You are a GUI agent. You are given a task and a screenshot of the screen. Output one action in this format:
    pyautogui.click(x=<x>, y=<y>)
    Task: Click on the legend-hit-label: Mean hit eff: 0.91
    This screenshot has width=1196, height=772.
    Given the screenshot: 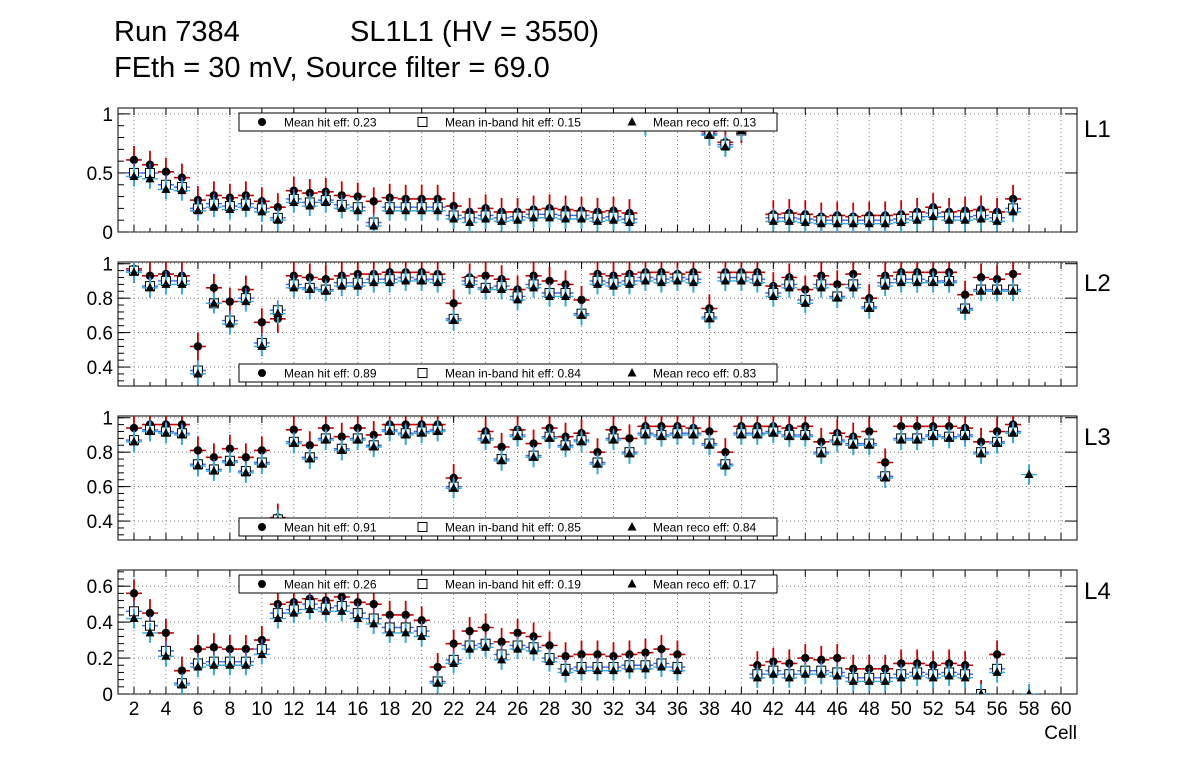 What is the action you would take?
    pyautogui.click(x=330, y=528)
    